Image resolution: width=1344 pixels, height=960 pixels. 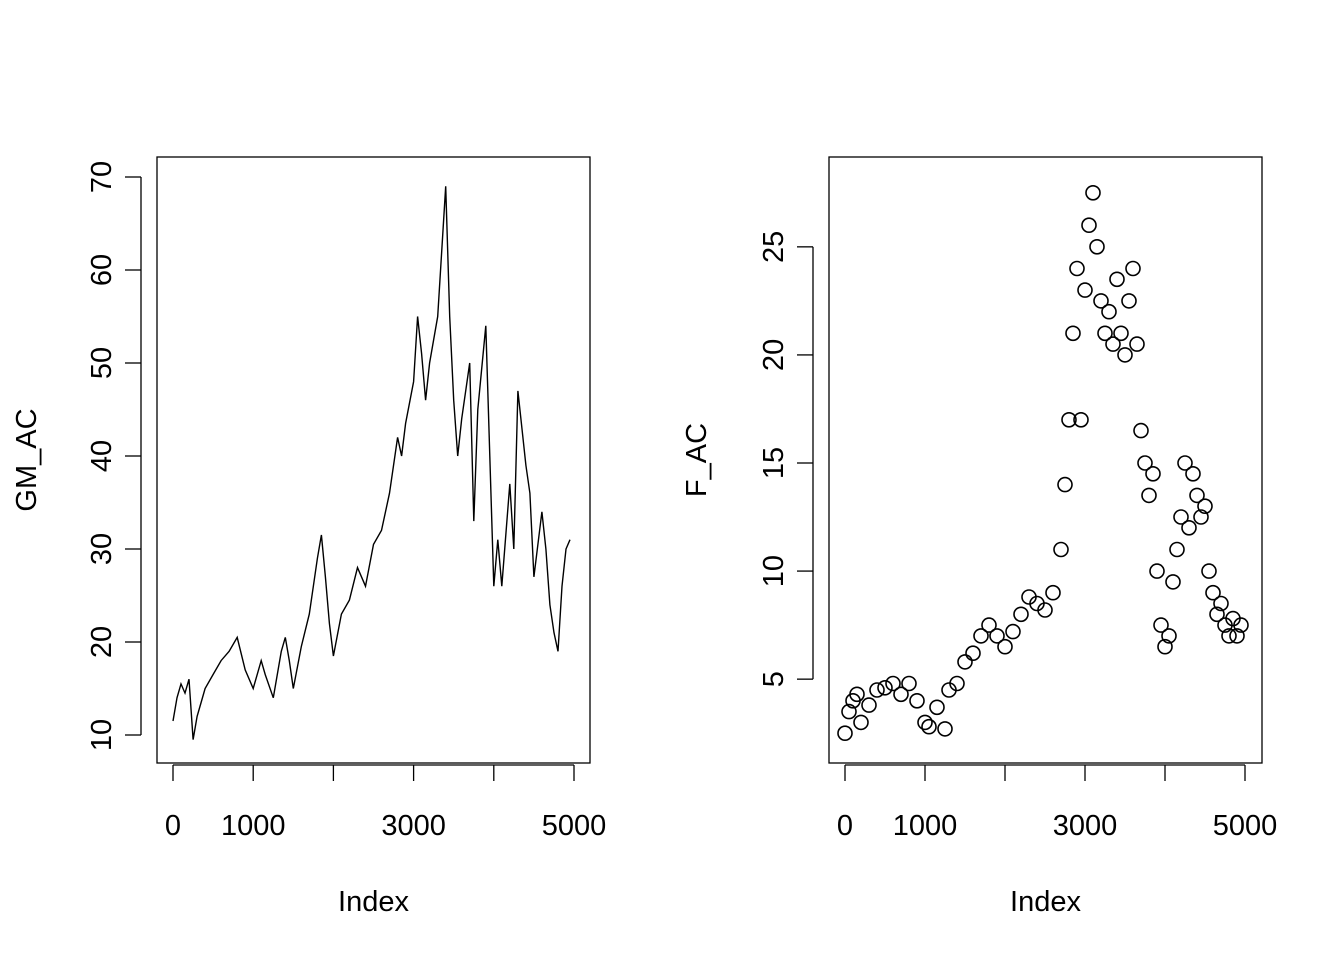 I want to click on y-axis-title: F_AC, so click(x=697, y=460).